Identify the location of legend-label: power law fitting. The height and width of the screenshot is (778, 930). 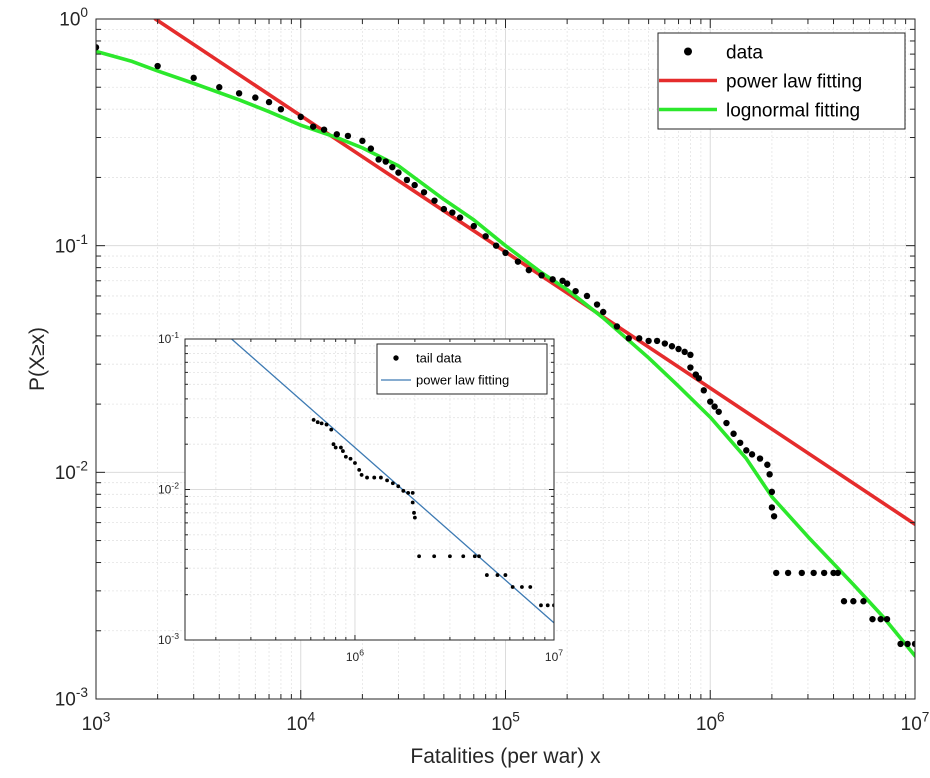
(462, 380).